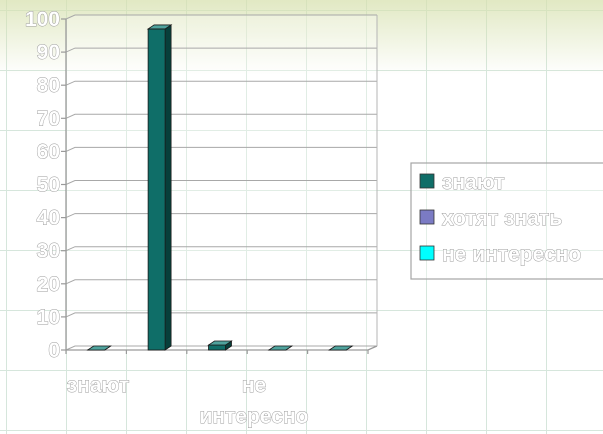 This screenshot has width=603, height=434. I want to click on legend-box, so click(506, 221).